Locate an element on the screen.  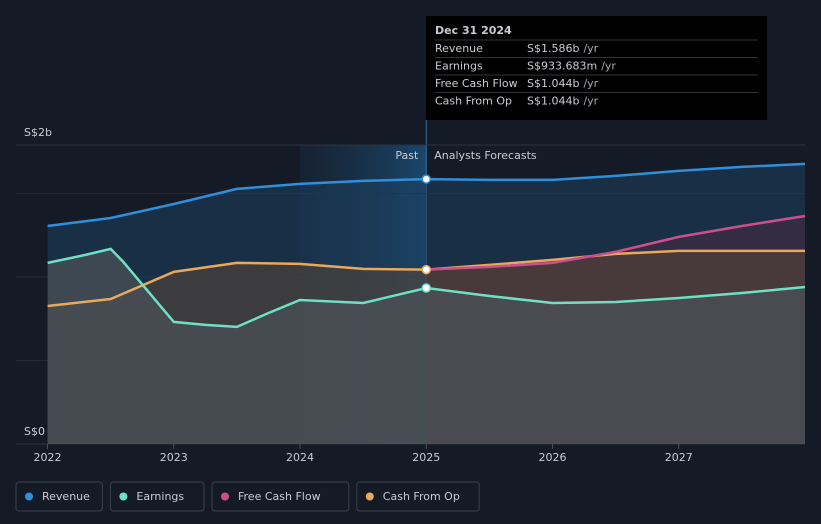
legend-item: Revenue is located at coordinates (59, 496).